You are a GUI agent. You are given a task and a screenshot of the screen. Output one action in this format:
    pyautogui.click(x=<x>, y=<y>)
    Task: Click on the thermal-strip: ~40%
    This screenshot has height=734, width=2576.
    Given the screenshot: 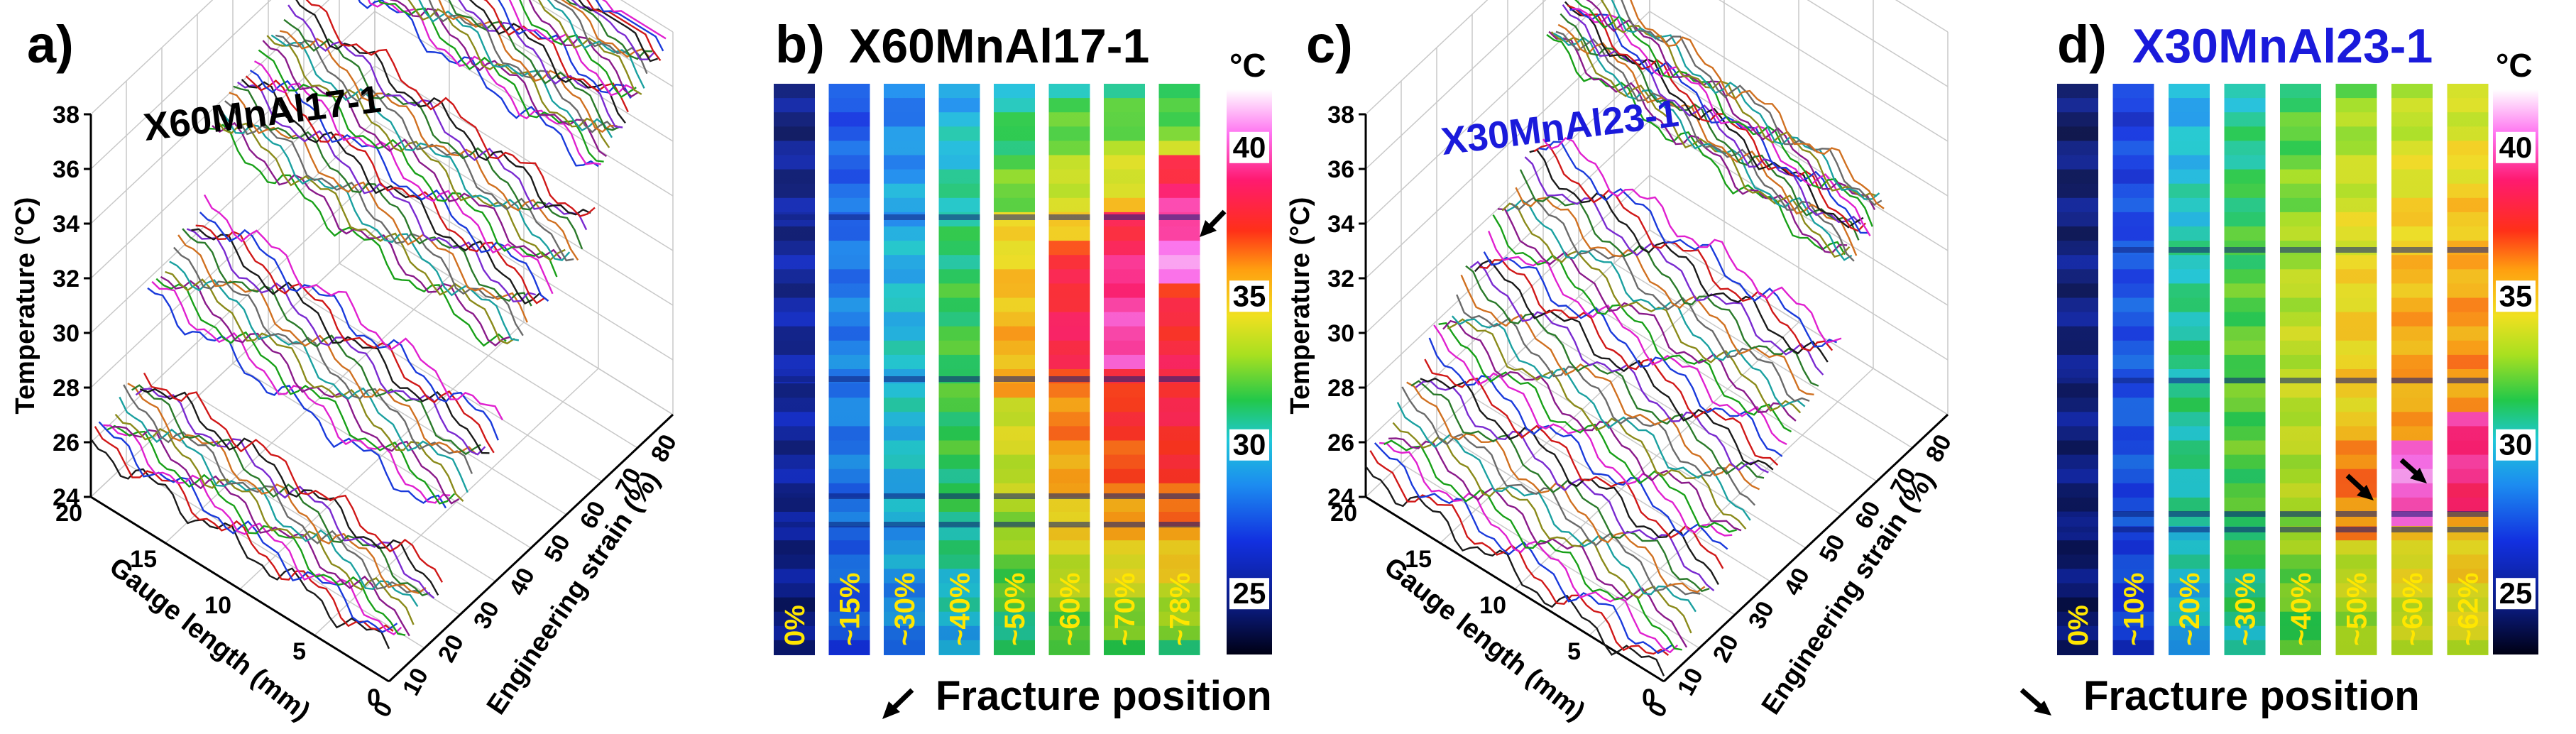 What is the action you would take?
    pyautogui.click(x=959, y=369)
    